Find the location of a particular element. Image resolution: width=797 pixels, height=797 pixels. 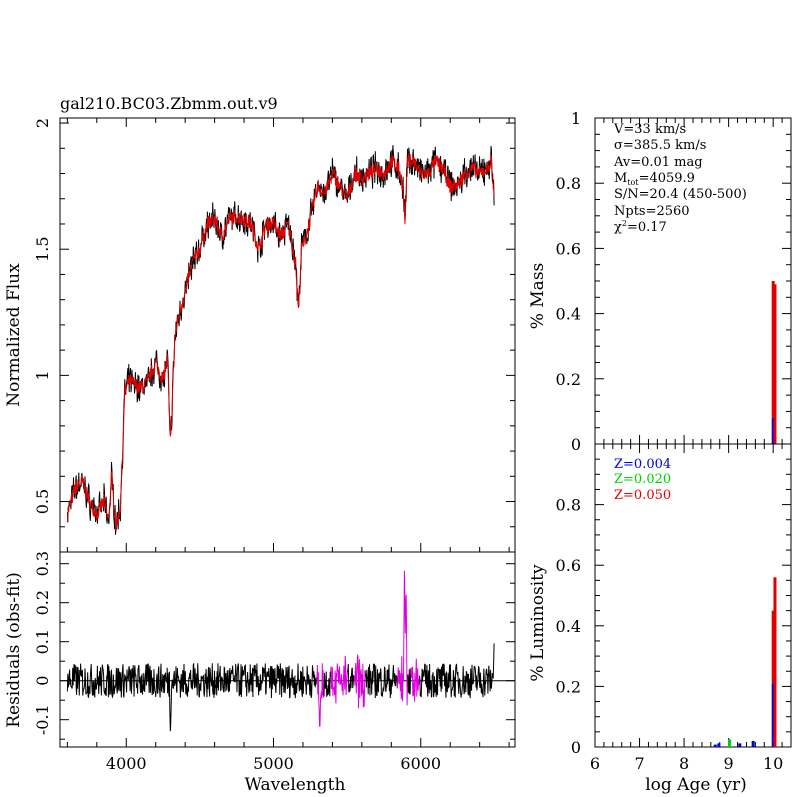

residuals-frame is located at coordinates (287, 649).